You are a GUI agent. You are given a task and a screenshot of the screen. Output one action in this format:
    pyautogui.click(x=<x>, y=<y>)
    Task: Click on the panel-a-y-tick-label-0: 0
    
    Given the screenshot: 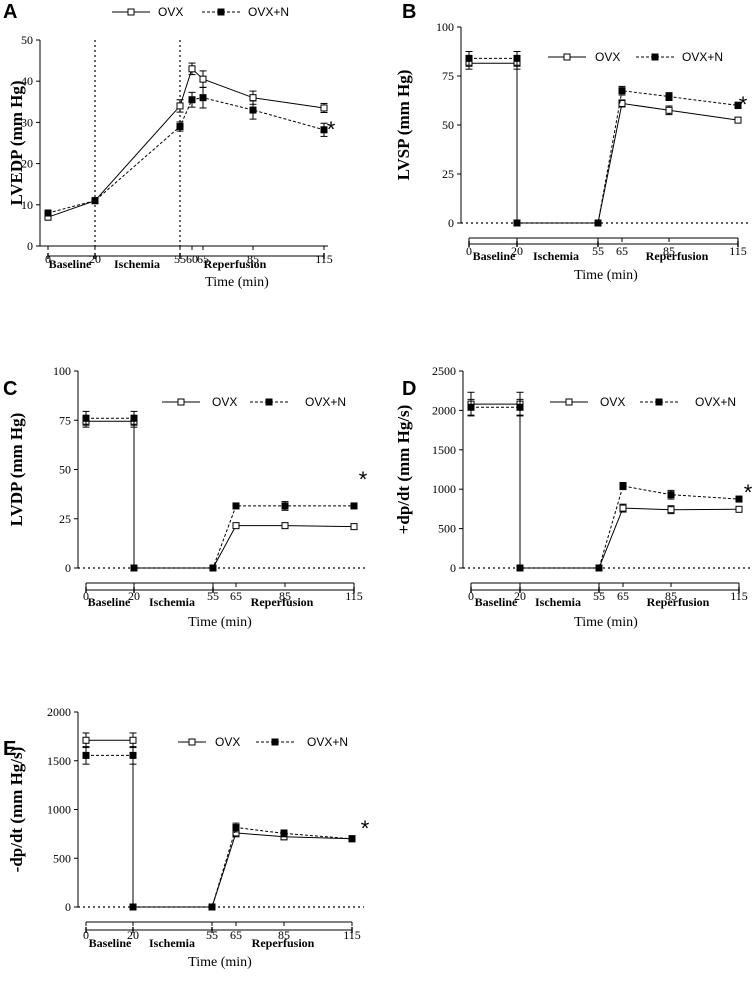 What is the action you would take?
    pyautogui.click(x=30, y=246)
    